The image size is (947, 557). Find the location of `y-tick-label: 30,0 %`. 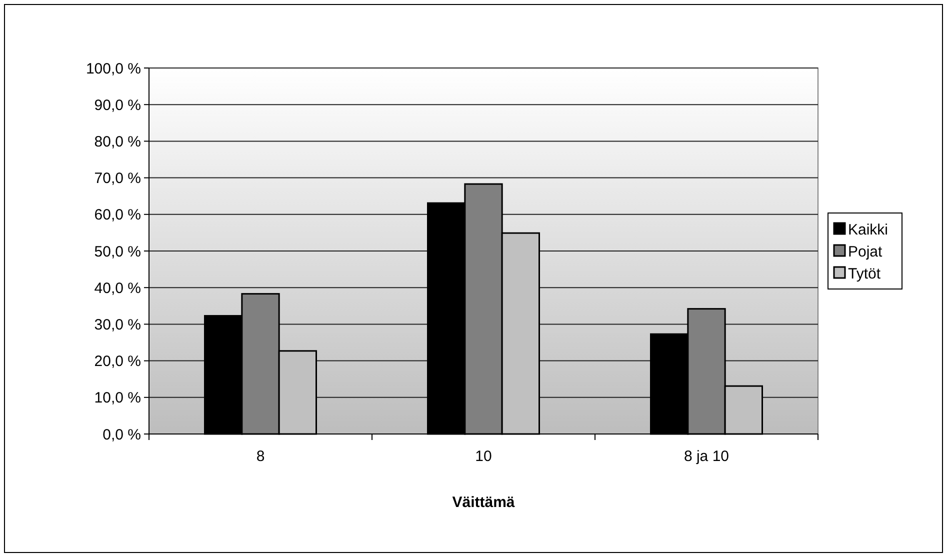

y-tick-label: 30,0 % is located at coordinates (117, 325).